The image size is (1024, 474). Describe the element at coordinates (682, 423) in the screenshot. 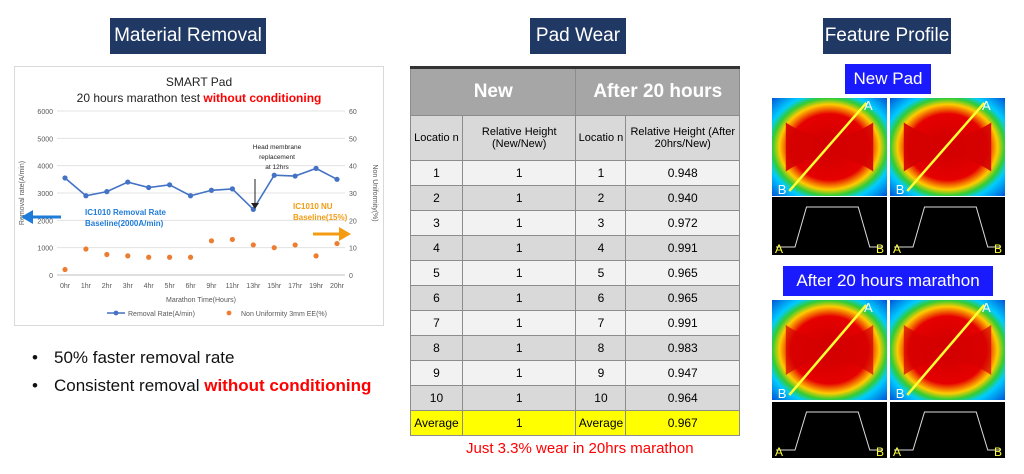

I see `table-cell: 0.967` at that location.